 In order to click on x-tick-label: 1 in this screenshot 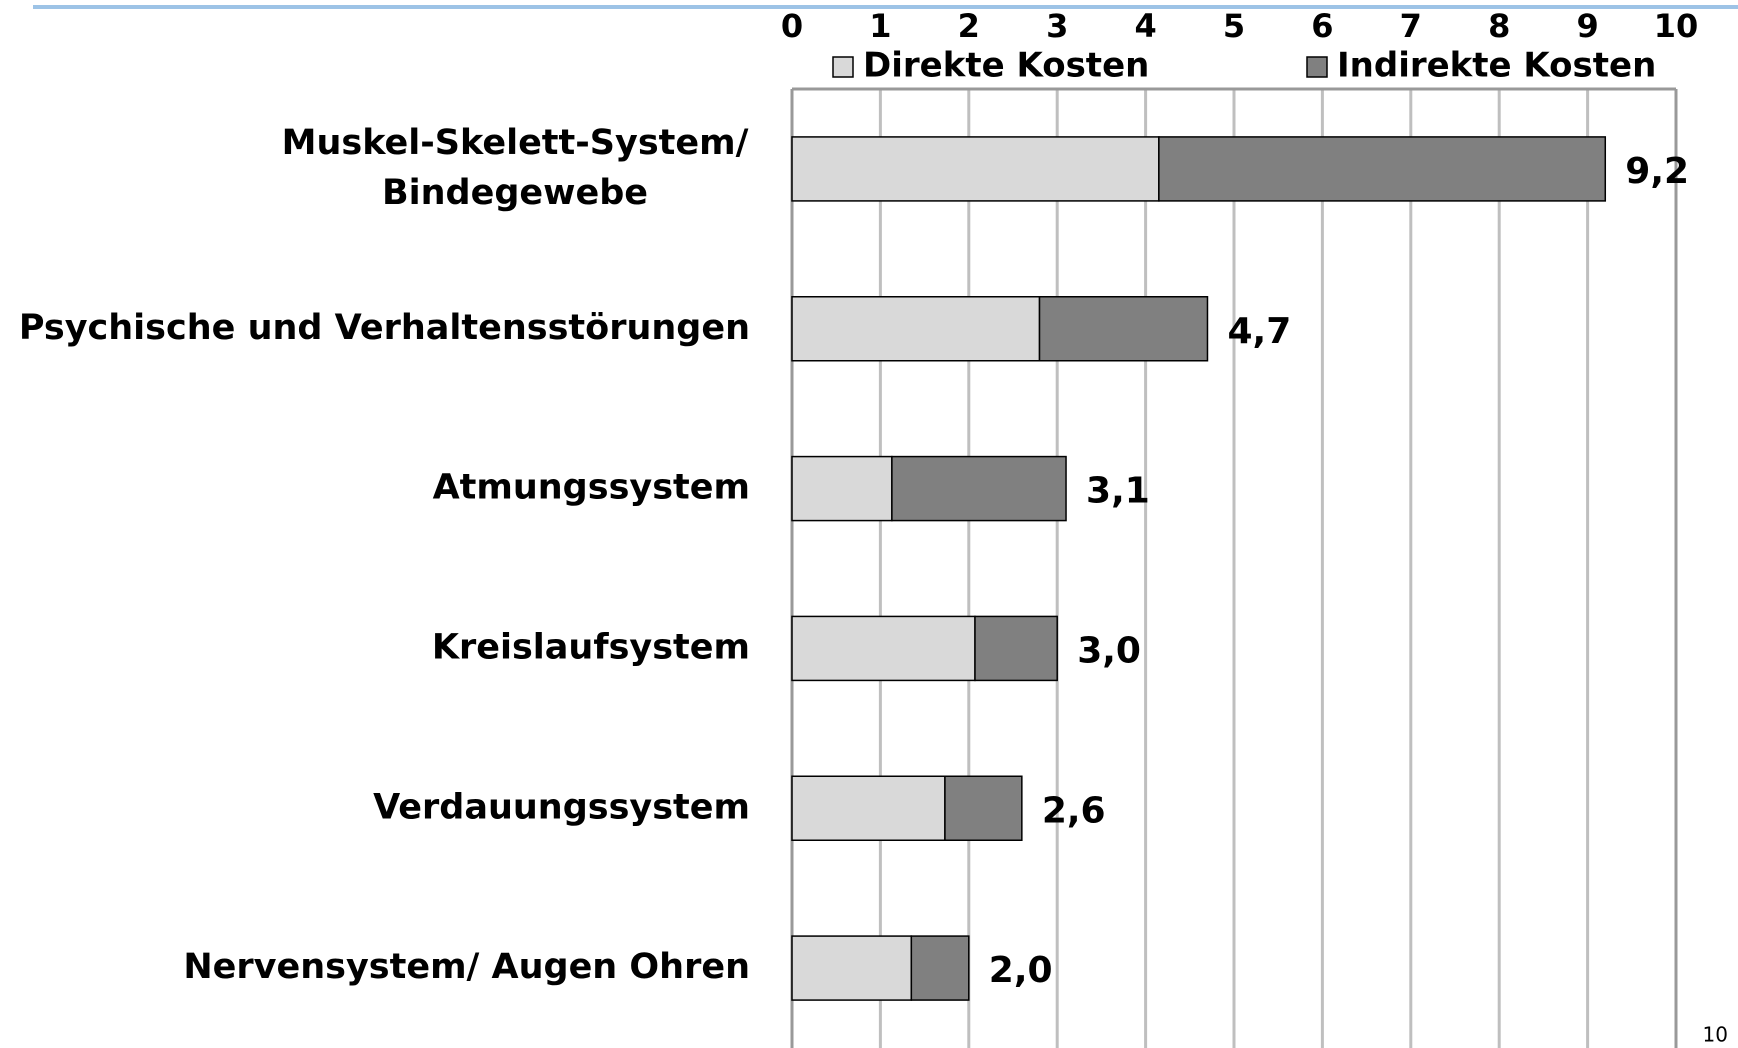, I will do `click(880, 26)`.